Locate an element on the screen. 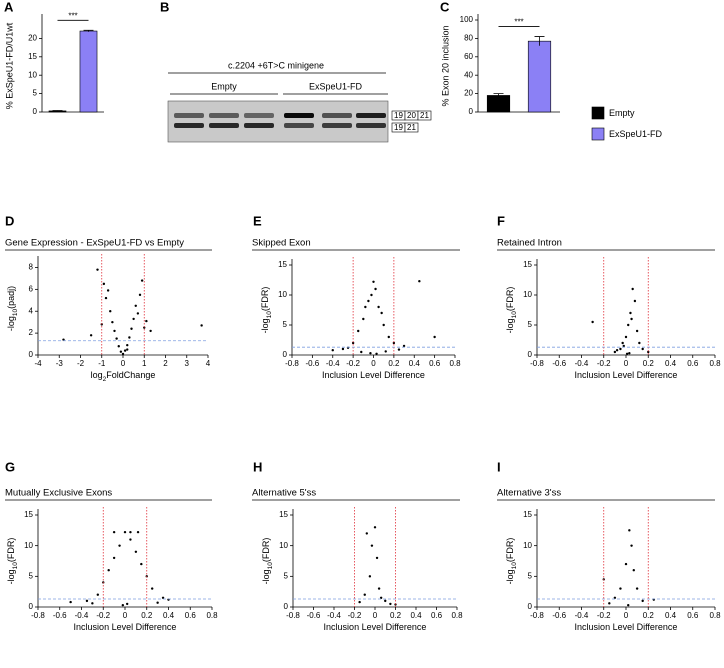  x-tick-label: 0 is located at coordinates (626, 363).